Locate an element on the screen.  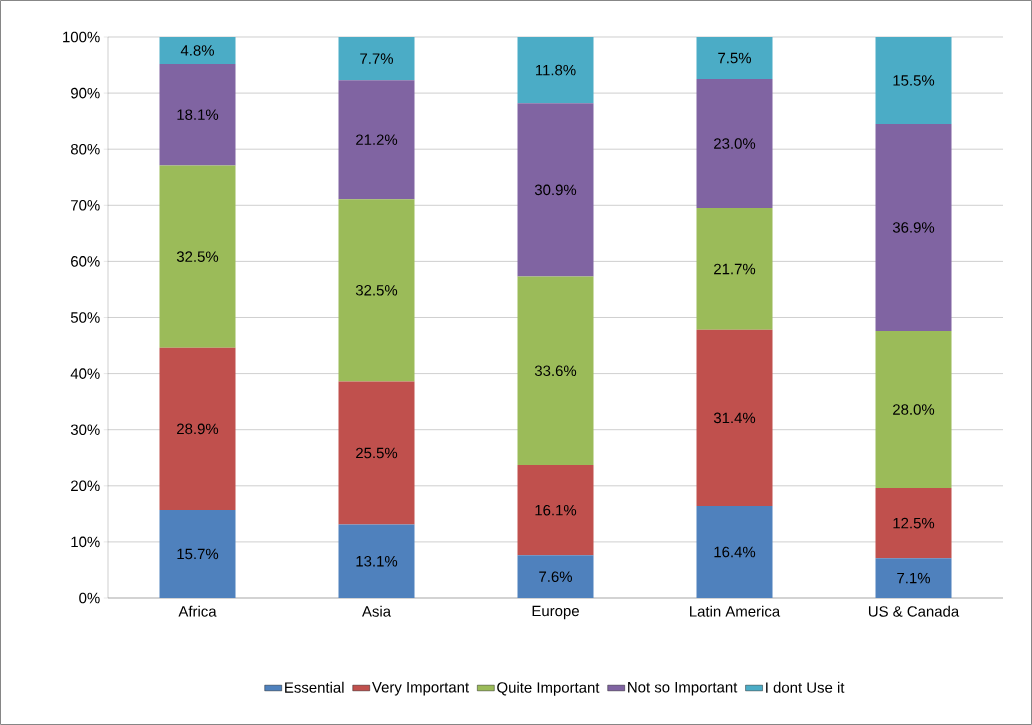
data-label: 23.0% is located at coordinates (735, 143).